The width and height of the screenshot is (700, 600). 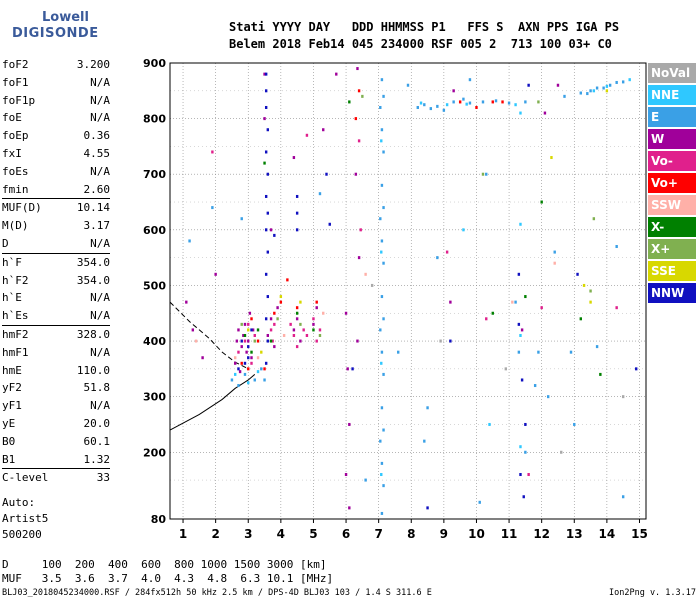 I want to click on param-value: 10.14, so click(x=93, y=208).